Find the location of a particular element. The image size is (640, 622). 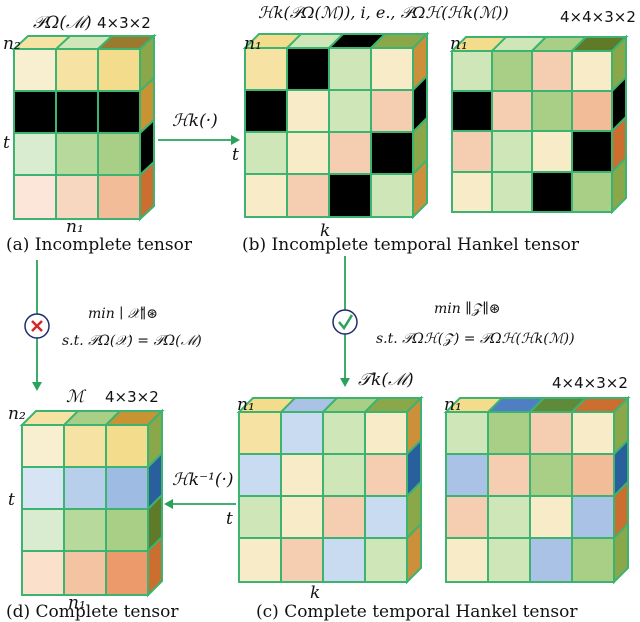

arrow-inverse-hankel: ℋk⁻¹(·) is located at coordinates (200, 489).